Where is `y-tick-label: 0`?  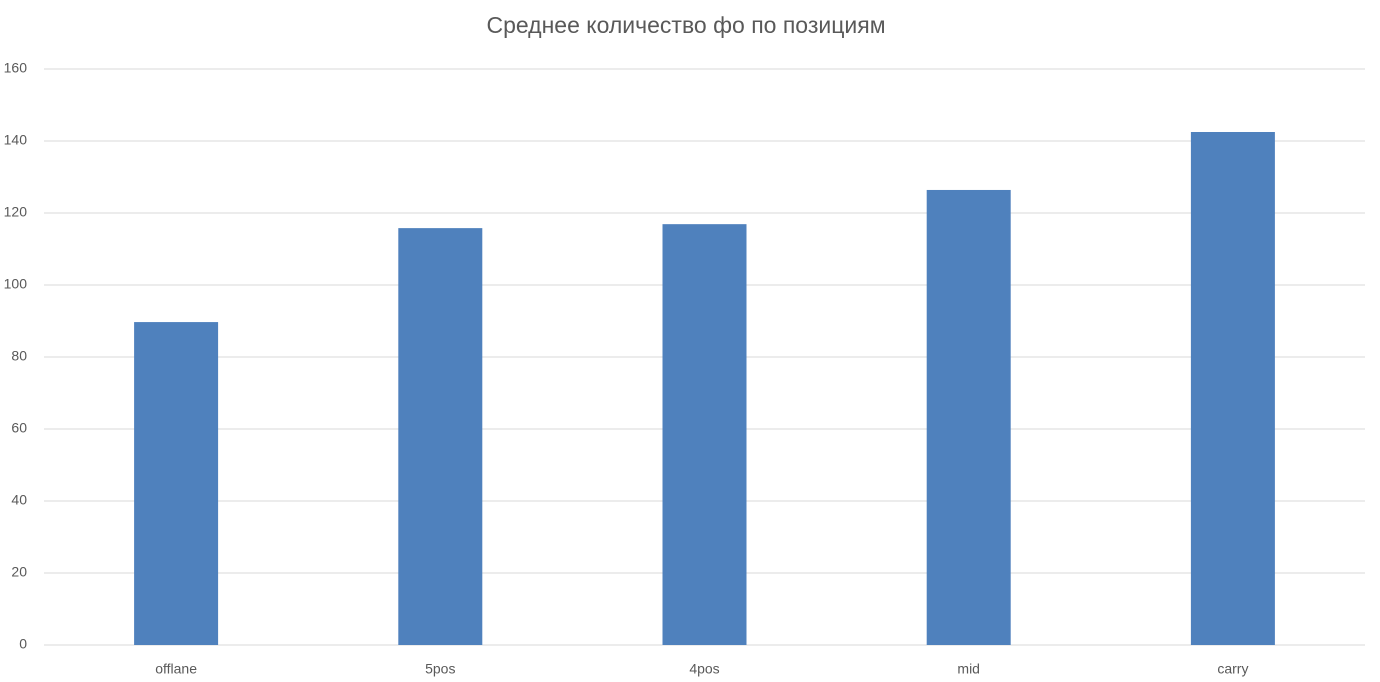 y-tick-label: 0 is located at coordinates (23, 644).